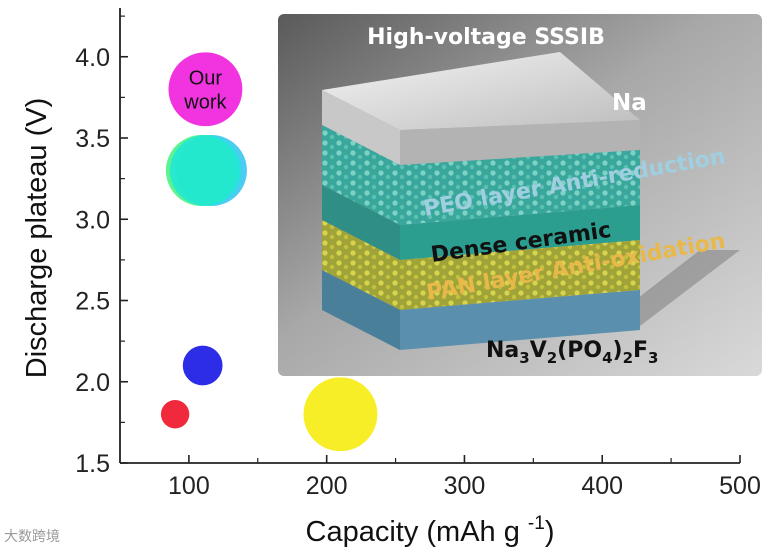  I want to click on layer-pan-side, so click(361, 265).